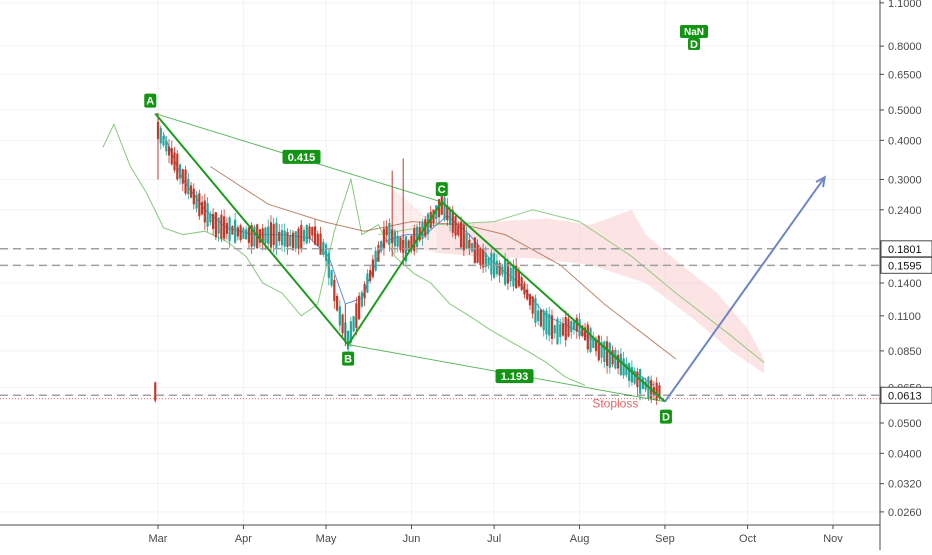 This screenshot has width=932, height=555. What do you see at coordinates (158, 539) in the screenshot?
I see `x-tick-label: Mar` at bounding box center [158, 539].